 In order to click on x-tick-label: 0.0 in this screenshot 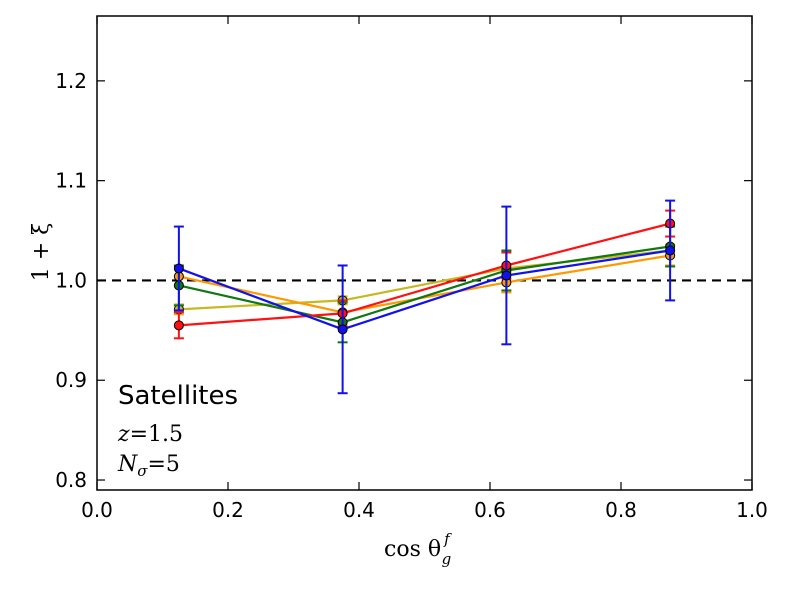, I will do `click(97, 510)`.